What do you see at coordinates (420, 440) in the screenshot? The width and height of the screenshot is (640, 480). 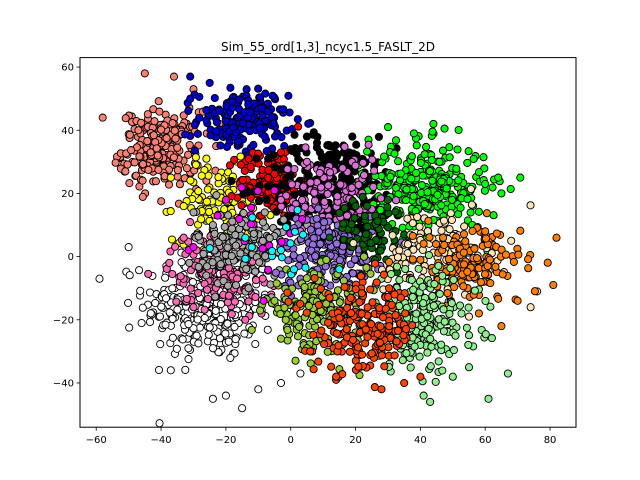 I see `x-tick-label: 40` at bounding box center [420, 440].